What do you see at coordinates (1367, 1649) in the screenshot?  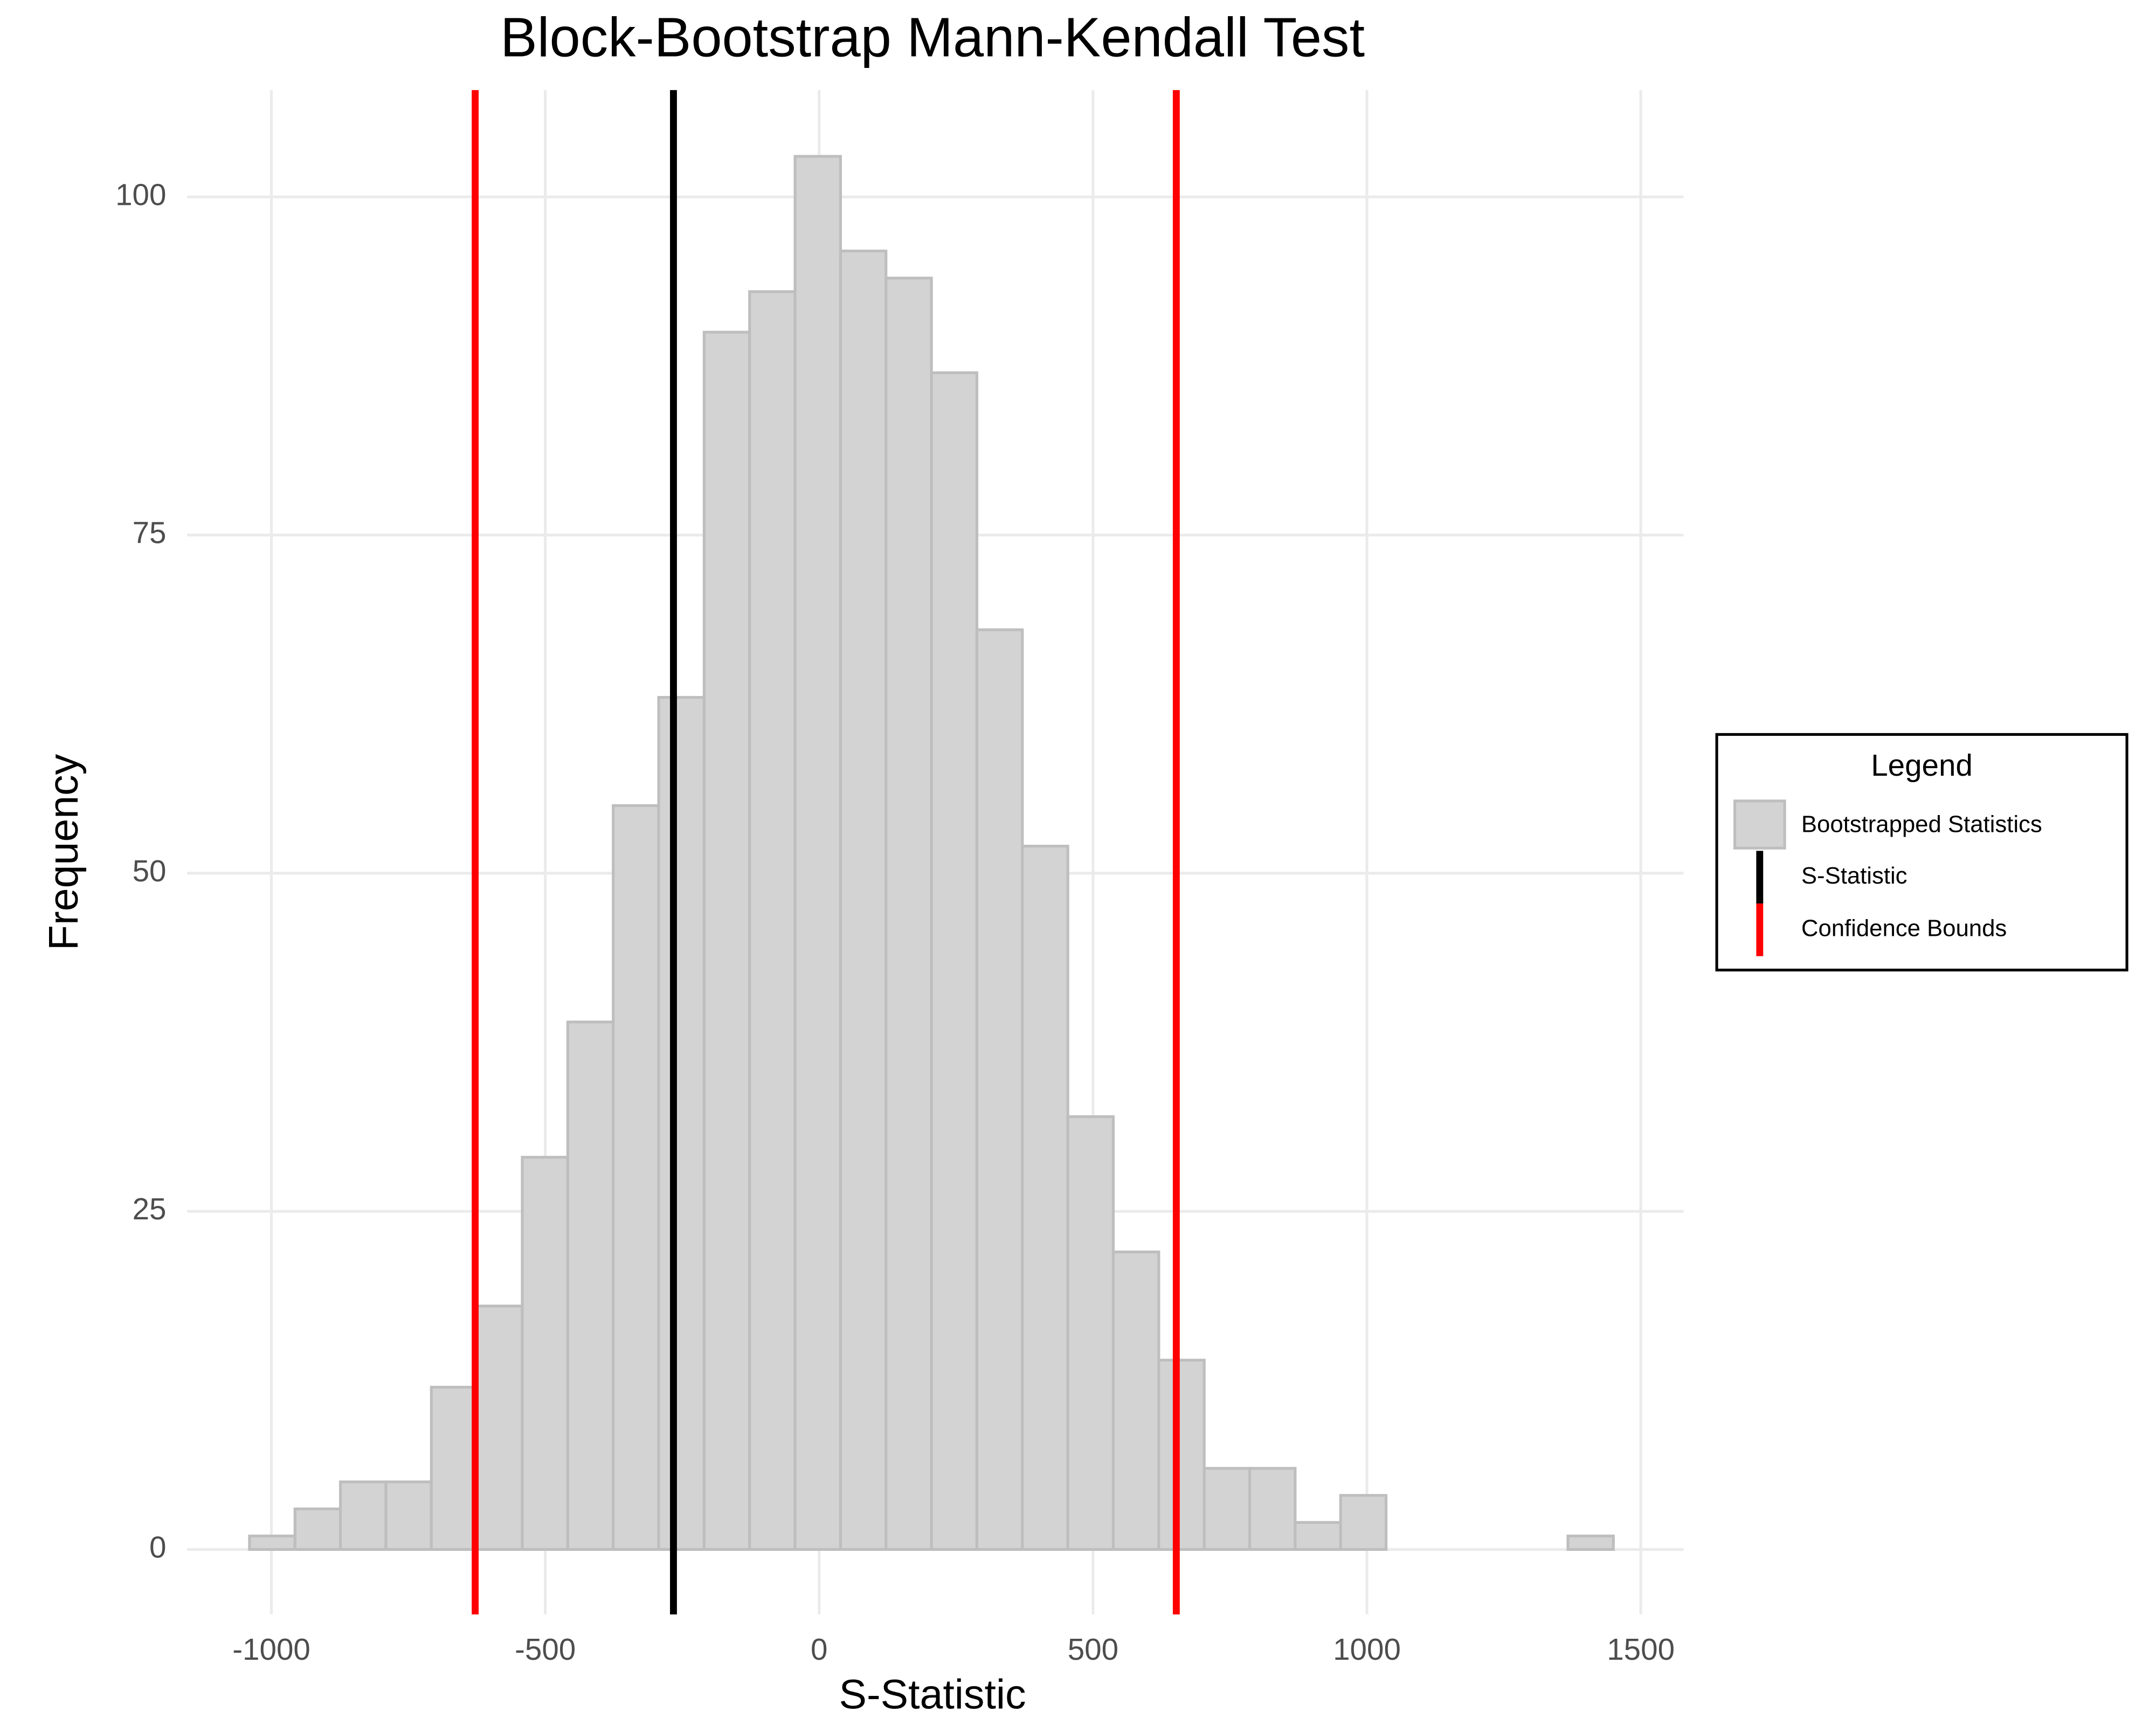 I see `x-tick-label: 1000` at bounding box center [1367, 1649].